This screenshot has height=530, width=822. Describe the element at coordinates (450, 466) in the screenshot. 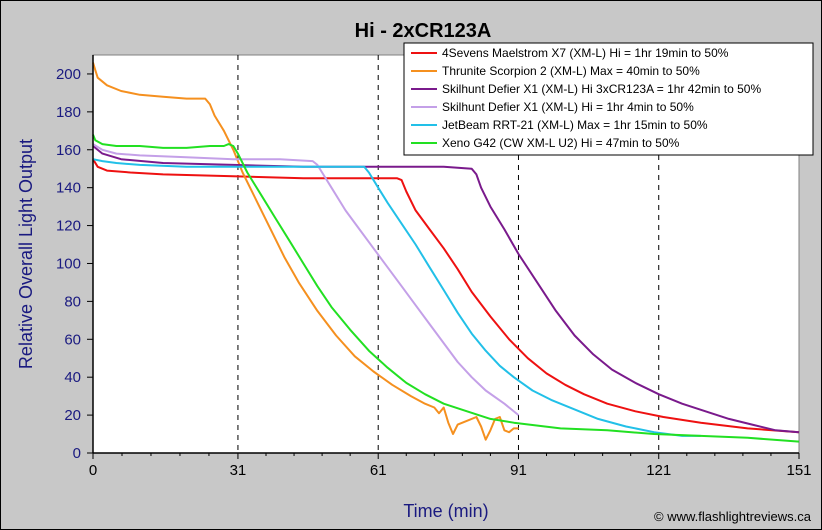

I see `x-axis: 0 31 61 91 121 151` at that location.